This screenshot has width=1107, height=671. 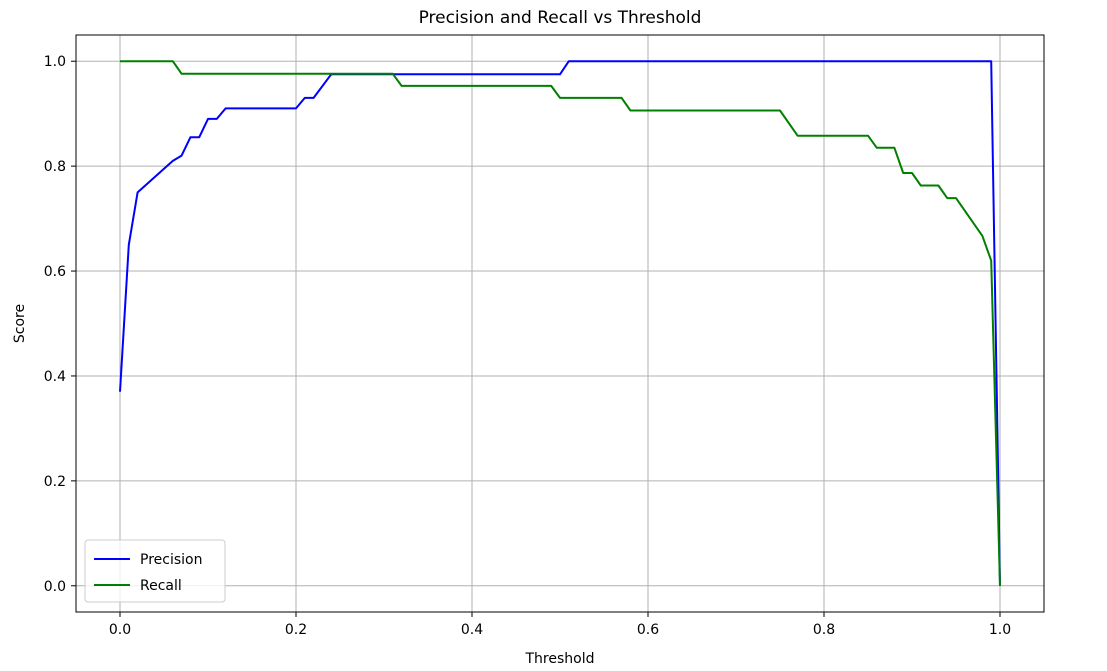 What do you see at coordinates (560, 18) in the screenshot?
I see `chart-title: Precision and Recall vs Threshold` at bounding box center [560, 18].